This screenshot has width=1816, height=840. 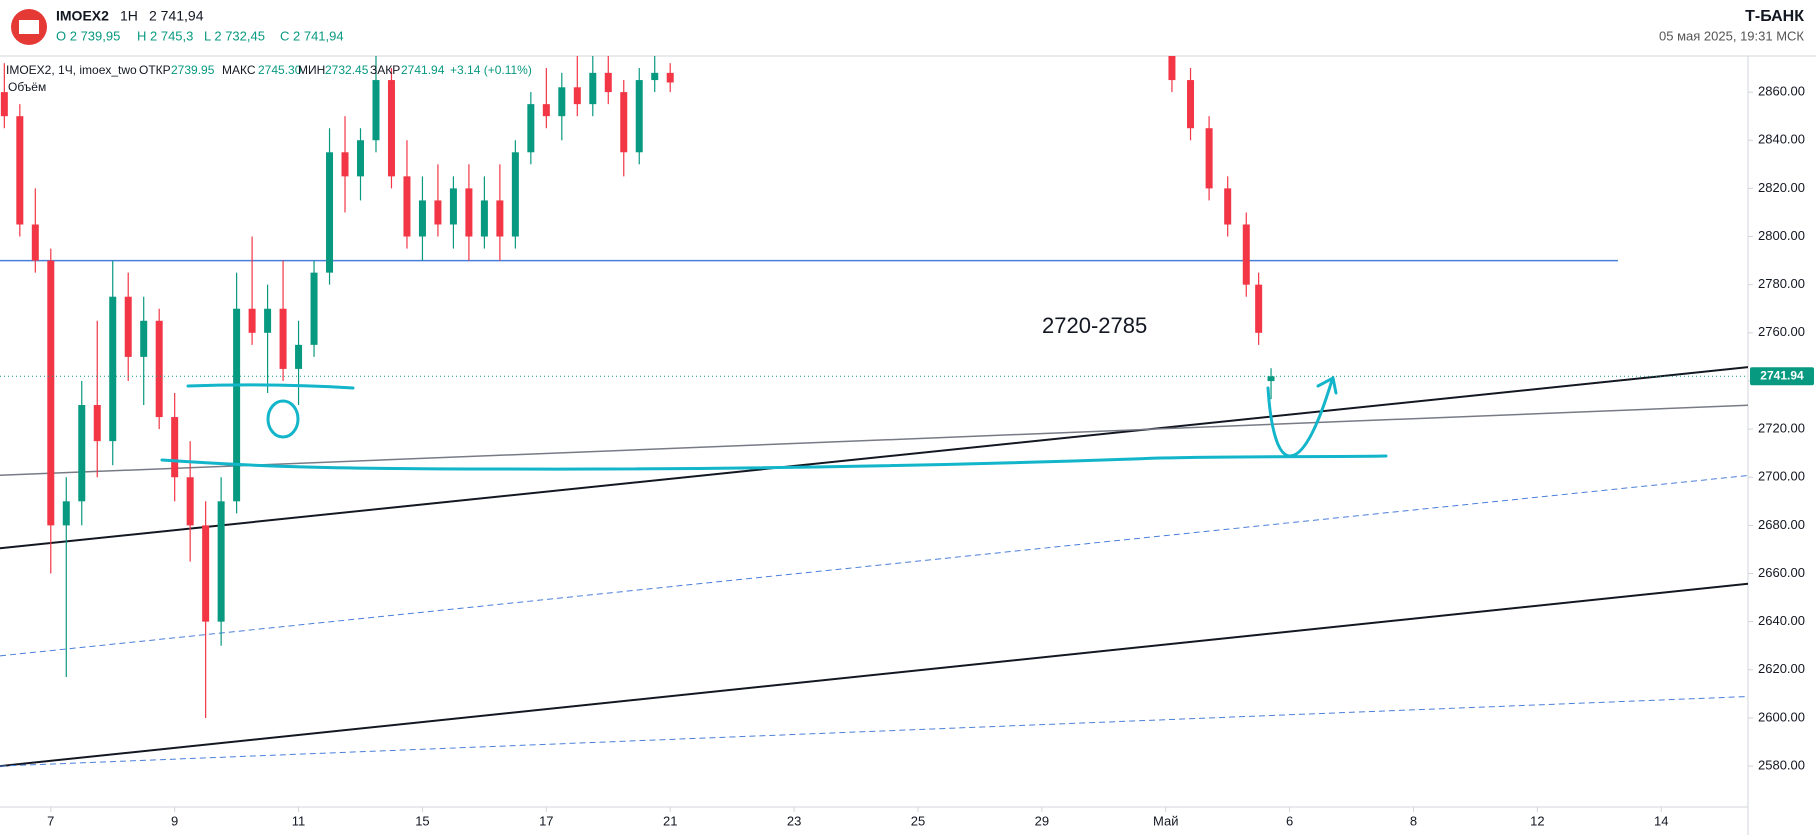 I want to click on annotation: 2720-2785, so click(x=1094, y=325).